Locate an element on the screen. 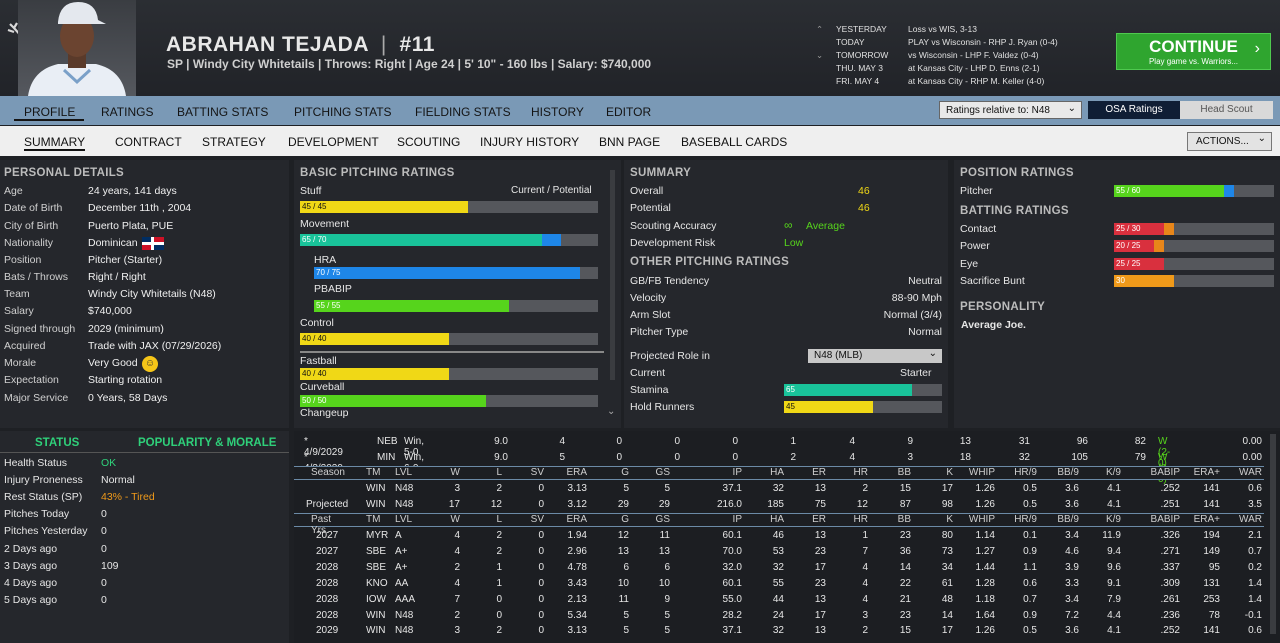 The width and height of the screenshot is (1280, 643). actions-button: ACTIONS... ⌄ is located at coordinates (1229, 141).